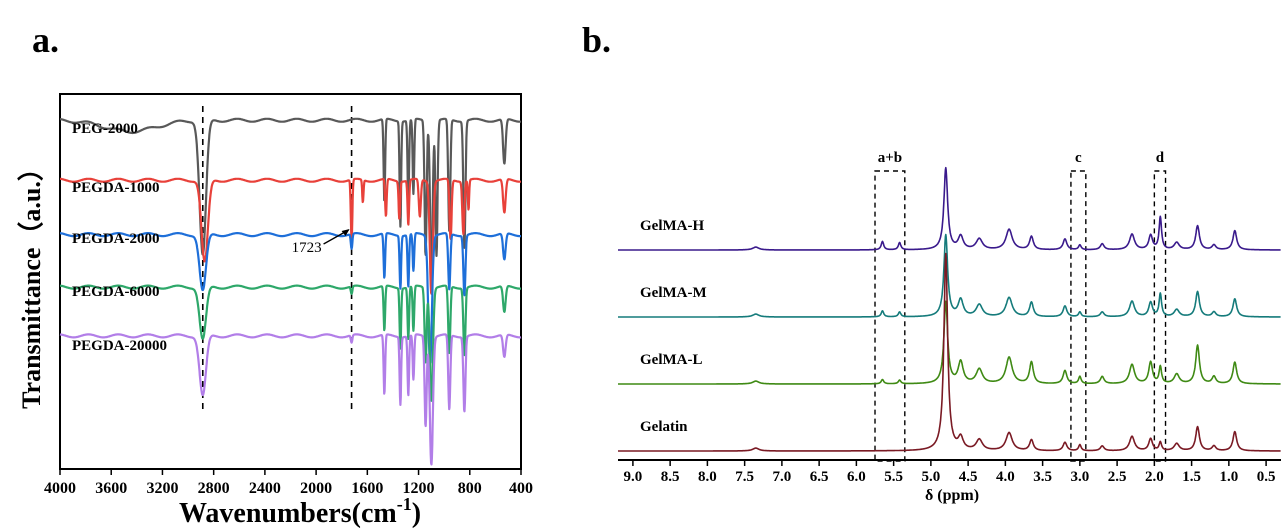 This screenshot has height=529, width=1281. I want to click on panel-a-x-ticks: 4000 3600 3200 2800 2400 2000 1600 1200 800 400, so click(288, 483).